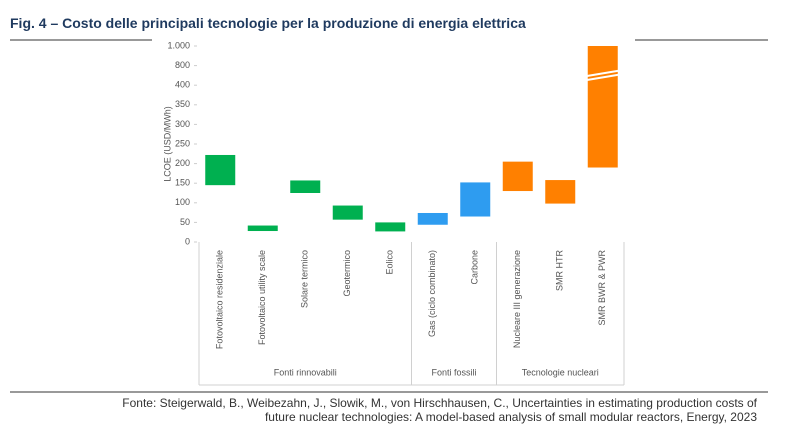  What do you see at coordinates (390, 262) in the screenshot?
I see `x-tick-label: Eolico` at bounding box center [390, 262].